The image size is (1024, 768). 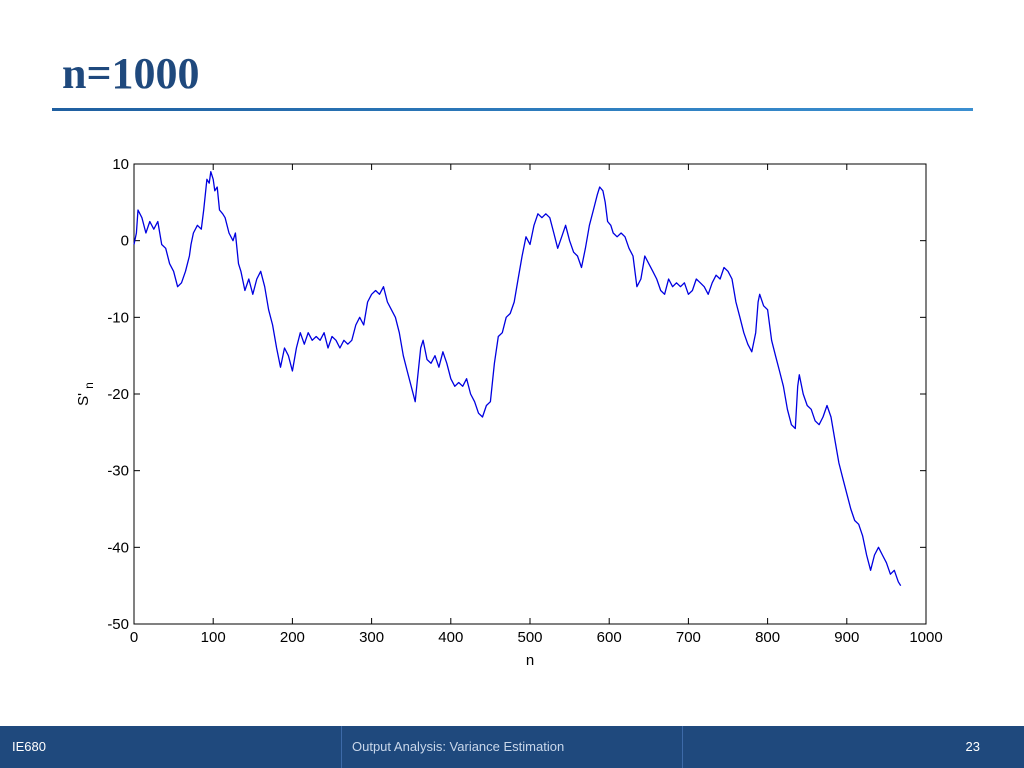 What do you see at coordinates (767, 637) in the screenshot?
I see `x-tick-label: 800` at bounding box center [767, 637].